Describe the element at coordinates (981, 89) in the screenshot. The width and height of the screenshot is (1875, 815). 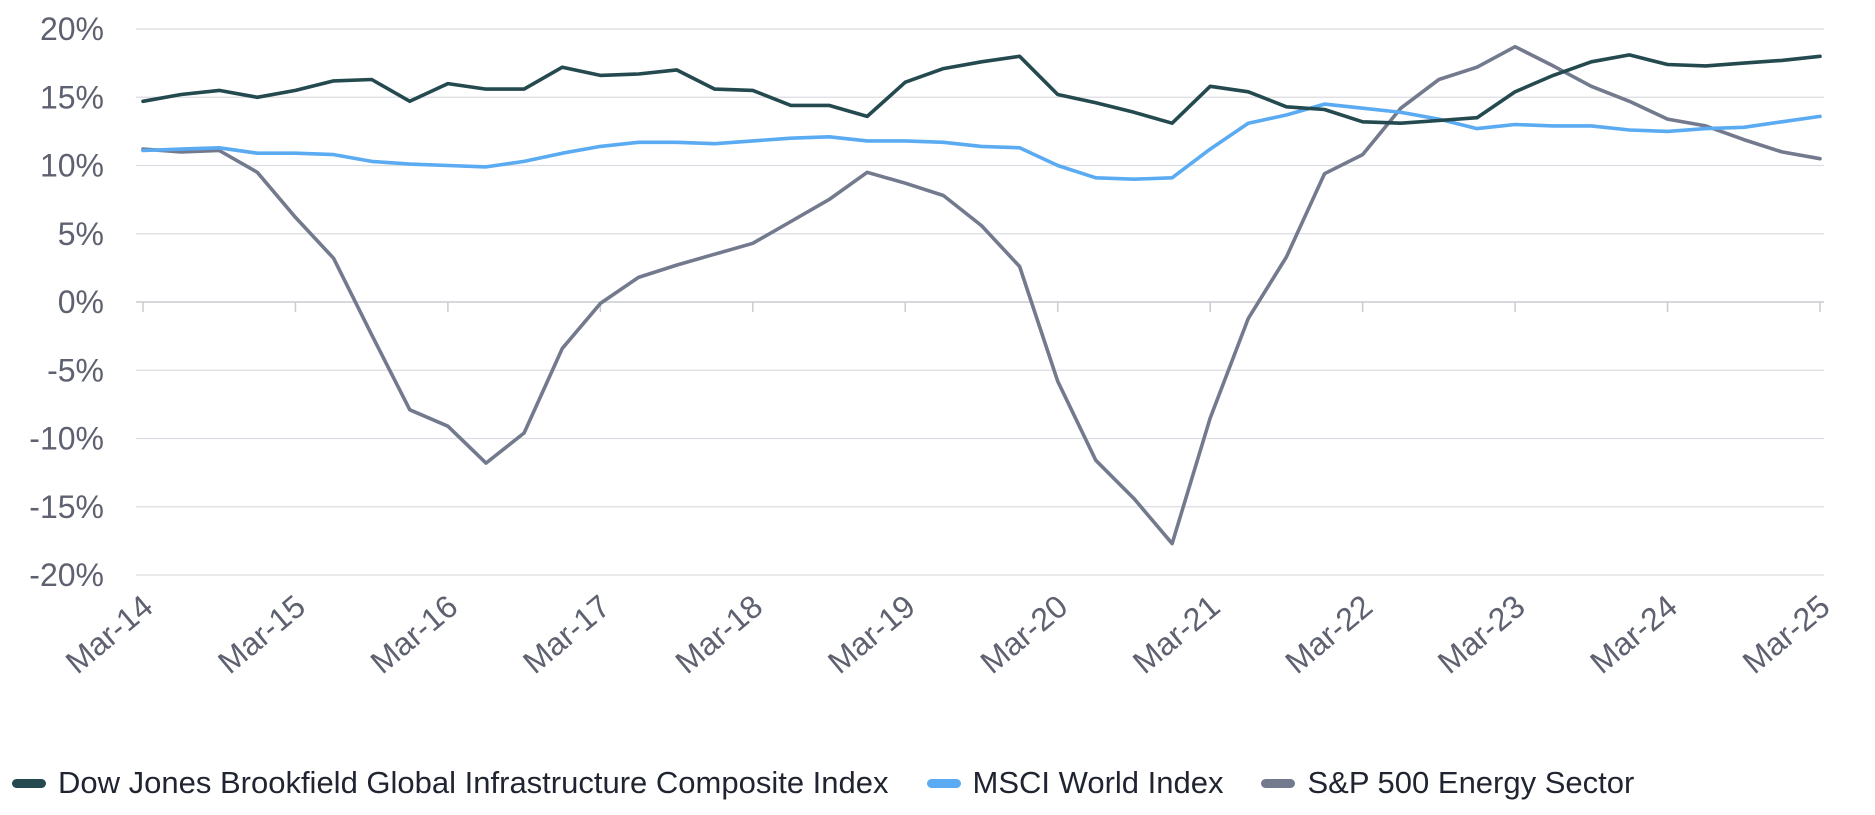
I see `series-line-infrastructure` at that location.